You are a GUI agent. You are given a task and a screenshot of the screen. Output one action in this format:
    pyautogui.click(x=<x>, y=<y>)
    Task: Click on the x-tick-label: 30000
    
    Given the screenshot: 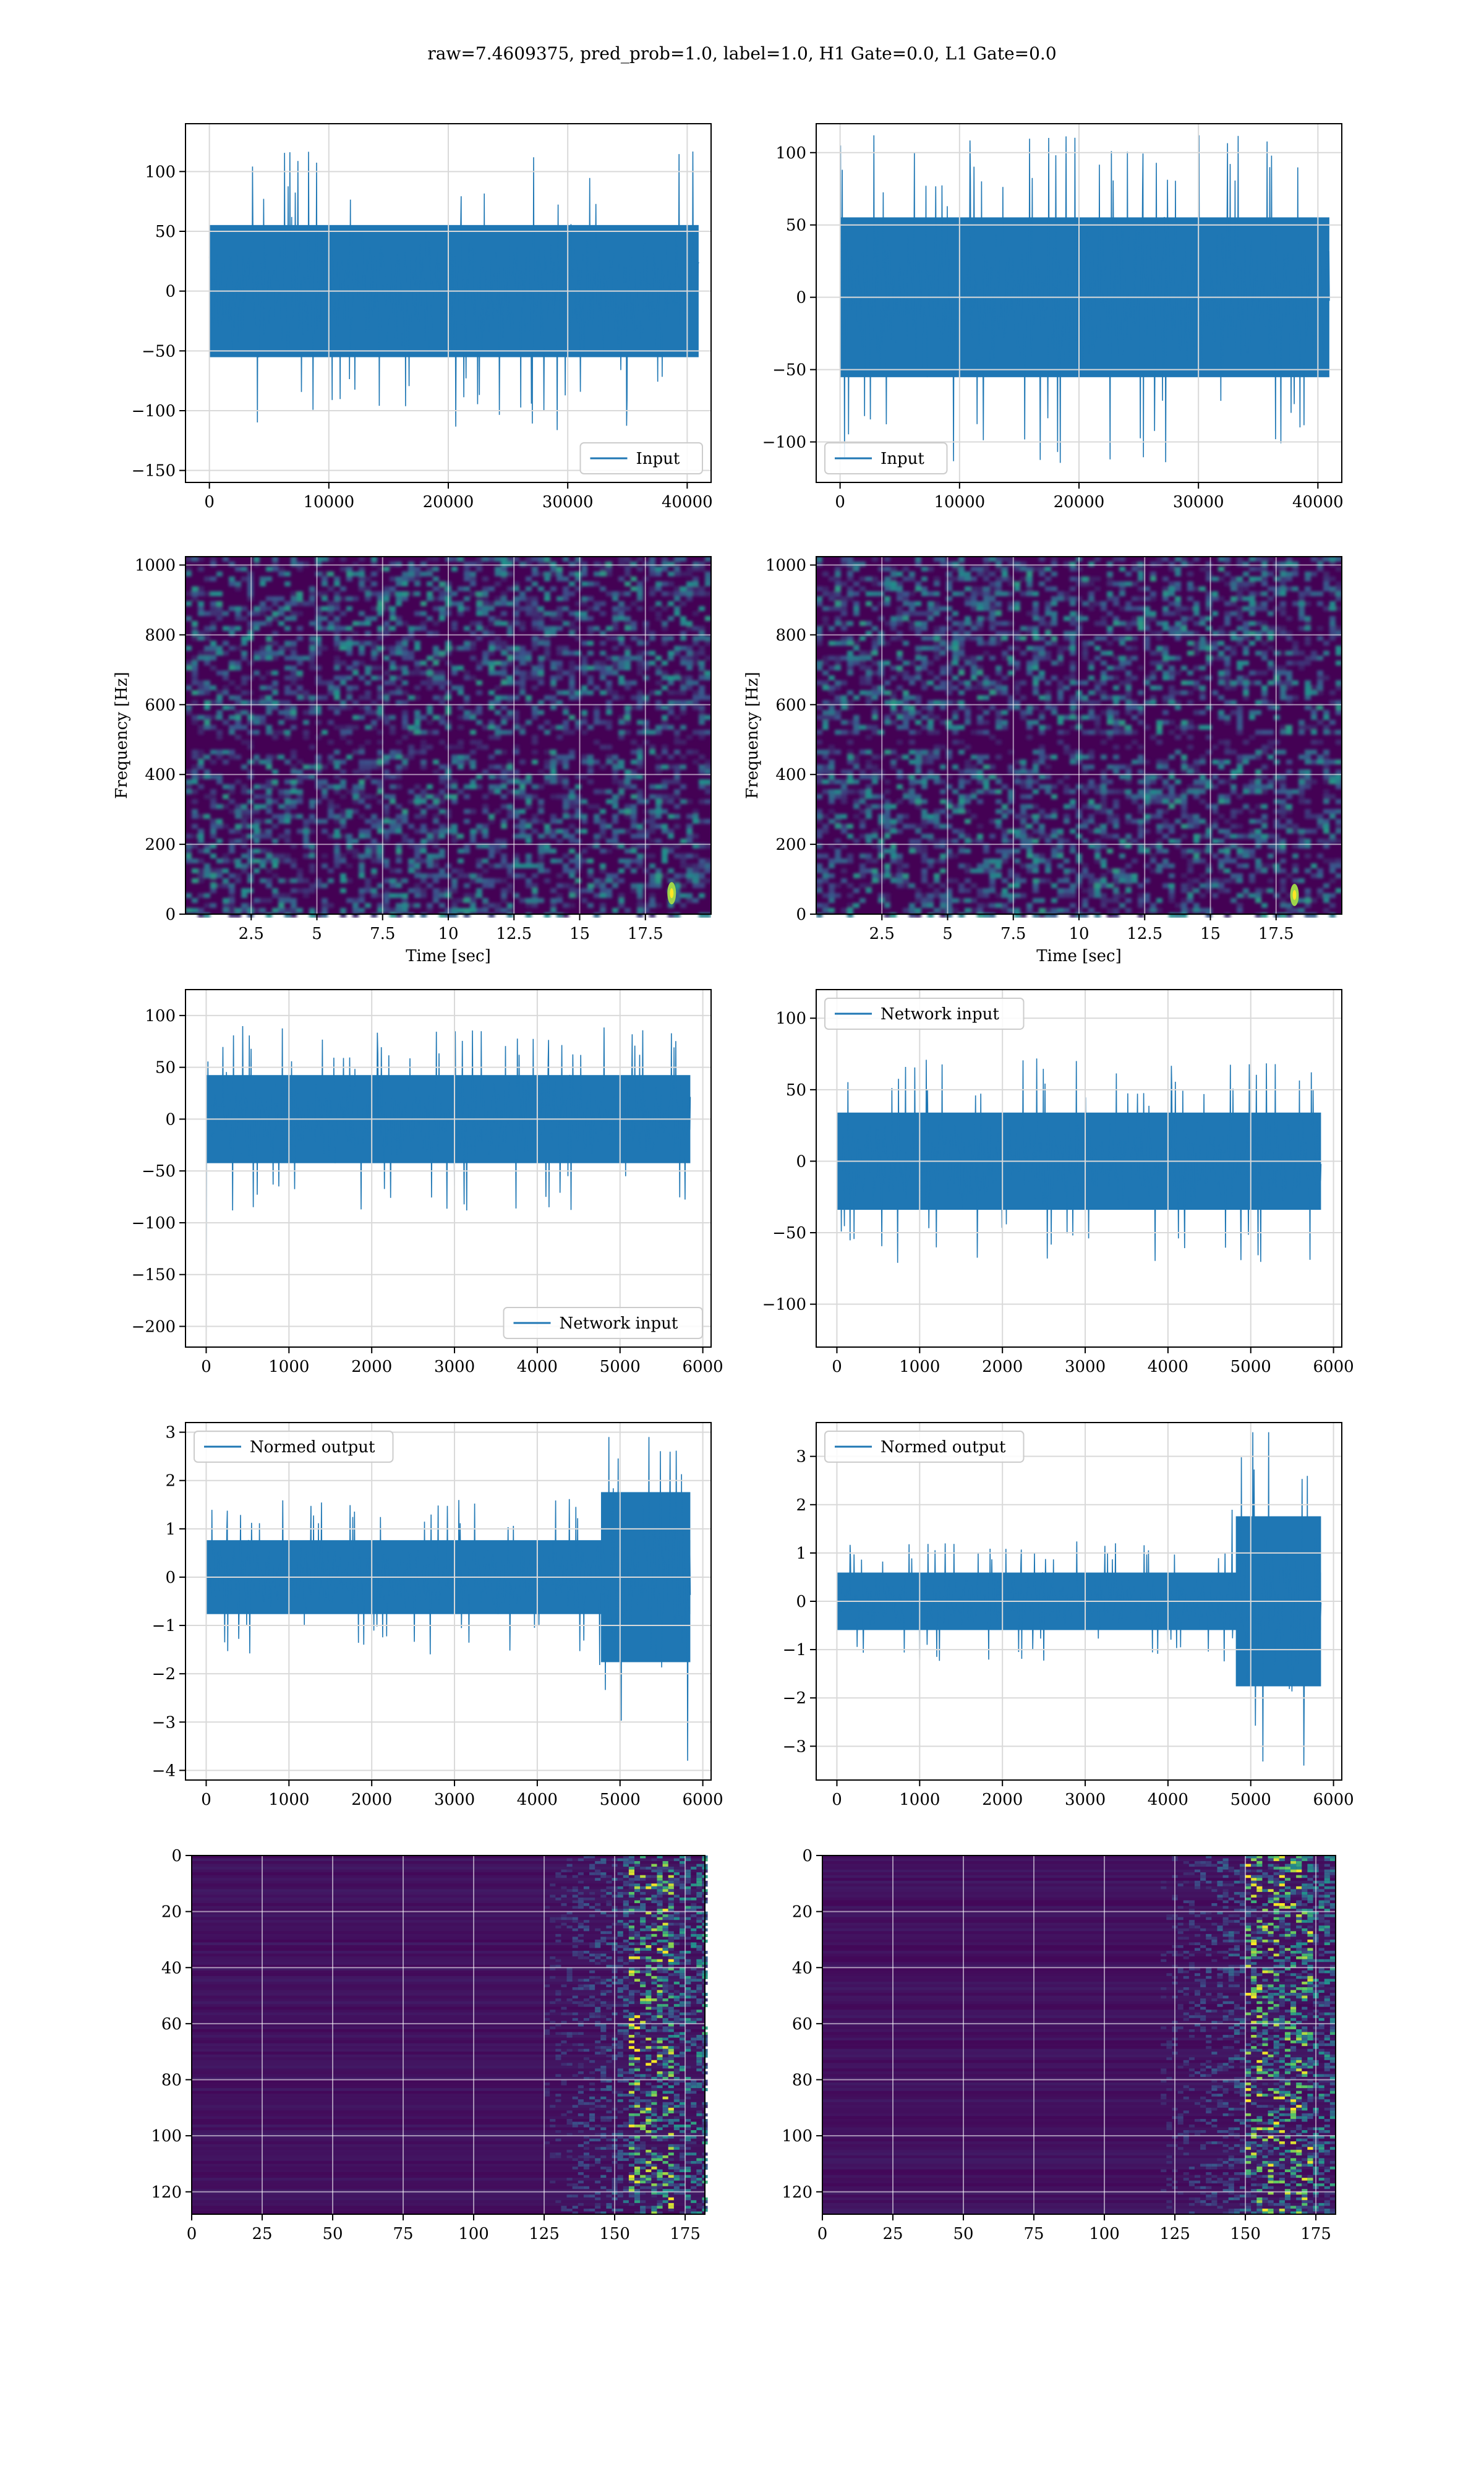 What is the action you would take?
    pyautogui.click(x=1198, y=502)
    